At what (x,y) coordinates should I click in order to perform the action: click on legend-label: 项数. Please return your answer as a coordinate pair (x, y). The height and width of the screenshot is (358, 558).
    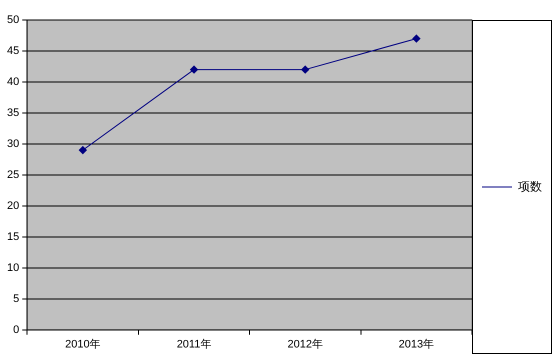
    Looking at the image, I should click on (530, 186).